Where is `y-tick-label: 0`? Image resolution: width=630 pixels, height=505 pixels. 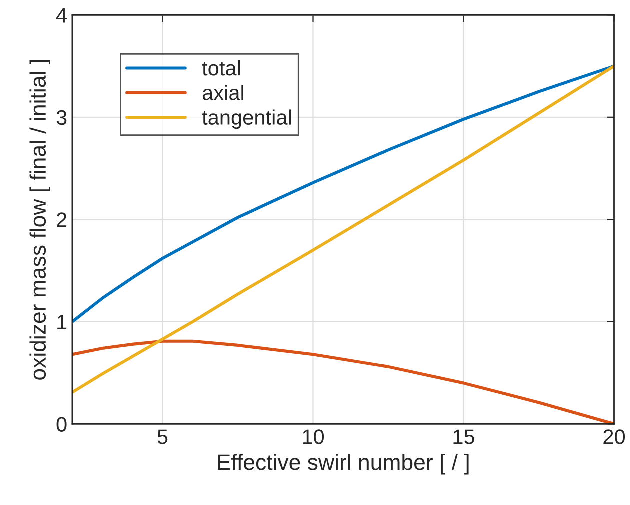 y-tick-label: 0 is located at coordinates (61, 424).